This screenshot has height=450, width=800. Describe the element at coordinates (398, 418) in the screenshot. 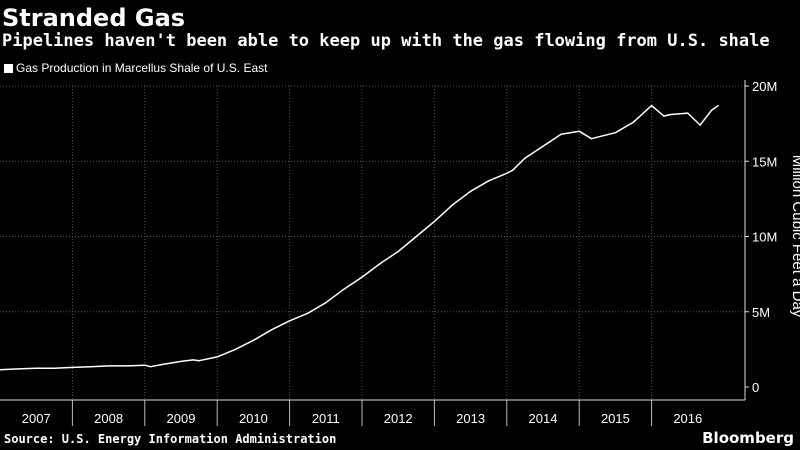

I see `x-tick-label: 2012` at that location.